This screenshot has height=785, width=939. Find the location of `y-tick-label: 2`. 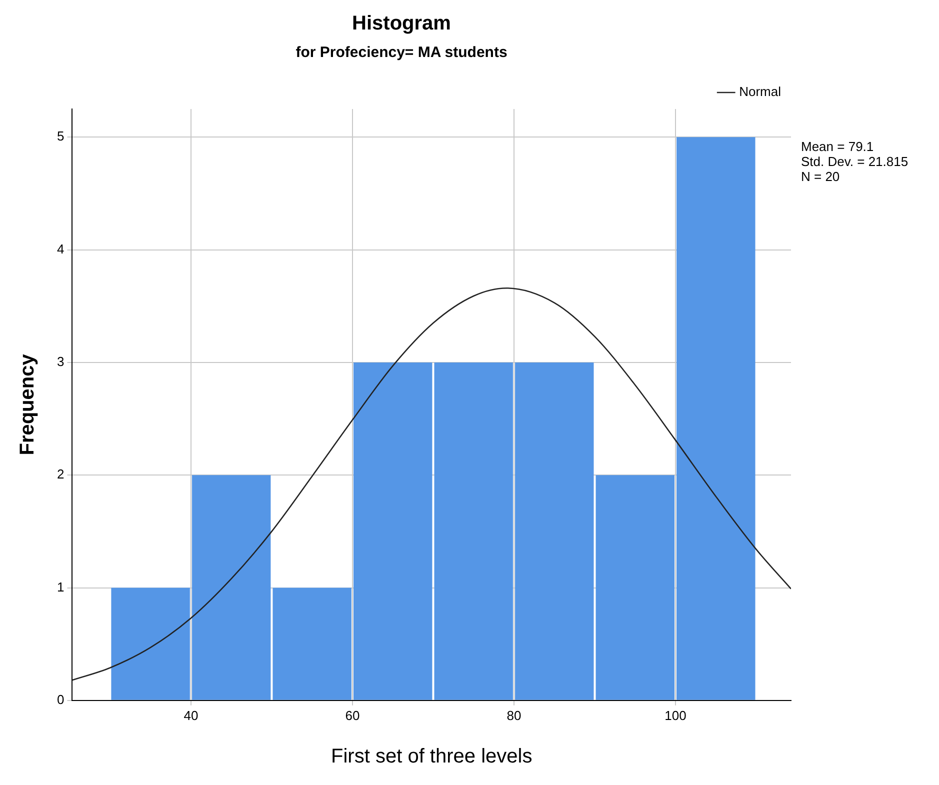

y-tick-label: 2 is located at coordinates (60, 474).